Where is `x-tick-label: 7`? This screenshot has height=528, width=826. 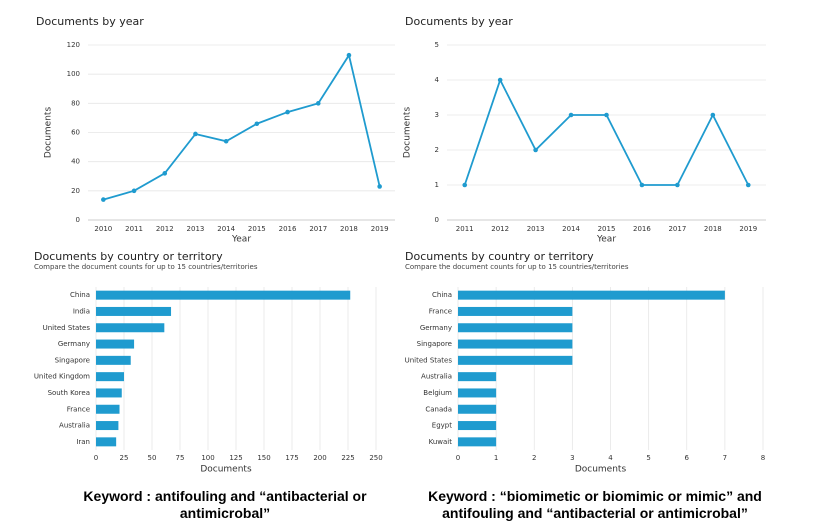
x-tick-label: 7 is located at coordinates (725, 458).